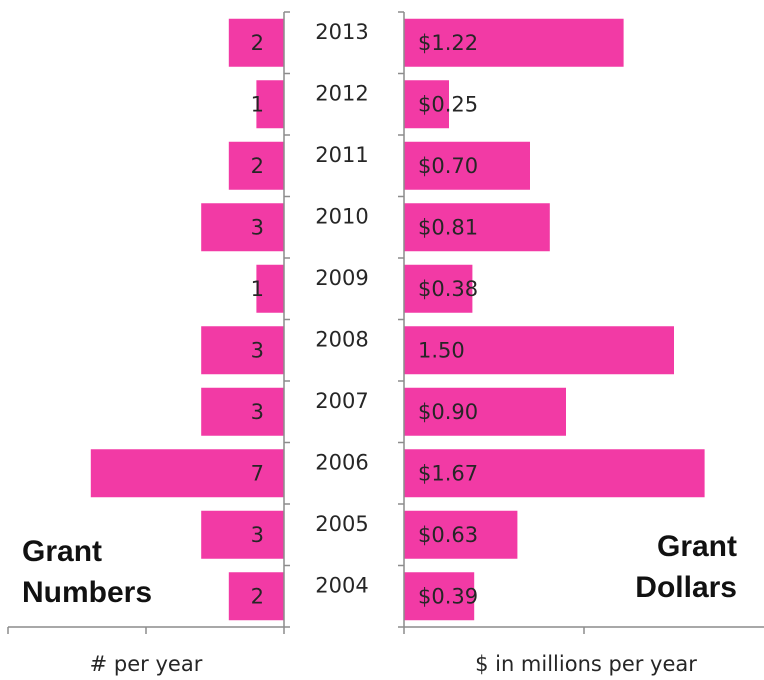  I want to click on grant-dollars-data-label: $0.39, so click(448, 596).